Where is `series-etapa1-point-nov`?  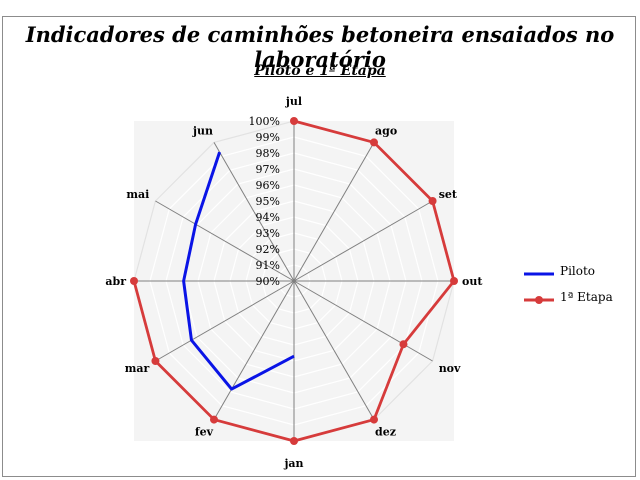 series-etapa1-point-nov is located at coordinates (403, 344).